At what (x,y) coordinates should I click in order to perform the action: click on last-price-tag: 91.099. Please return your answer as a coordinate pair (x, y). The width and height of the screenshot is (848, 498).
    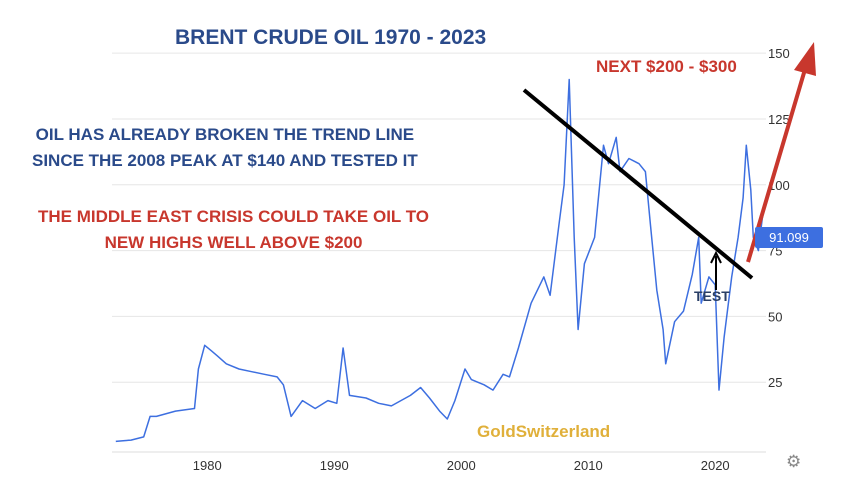
    Looking at the image, I should click on (789, 237).